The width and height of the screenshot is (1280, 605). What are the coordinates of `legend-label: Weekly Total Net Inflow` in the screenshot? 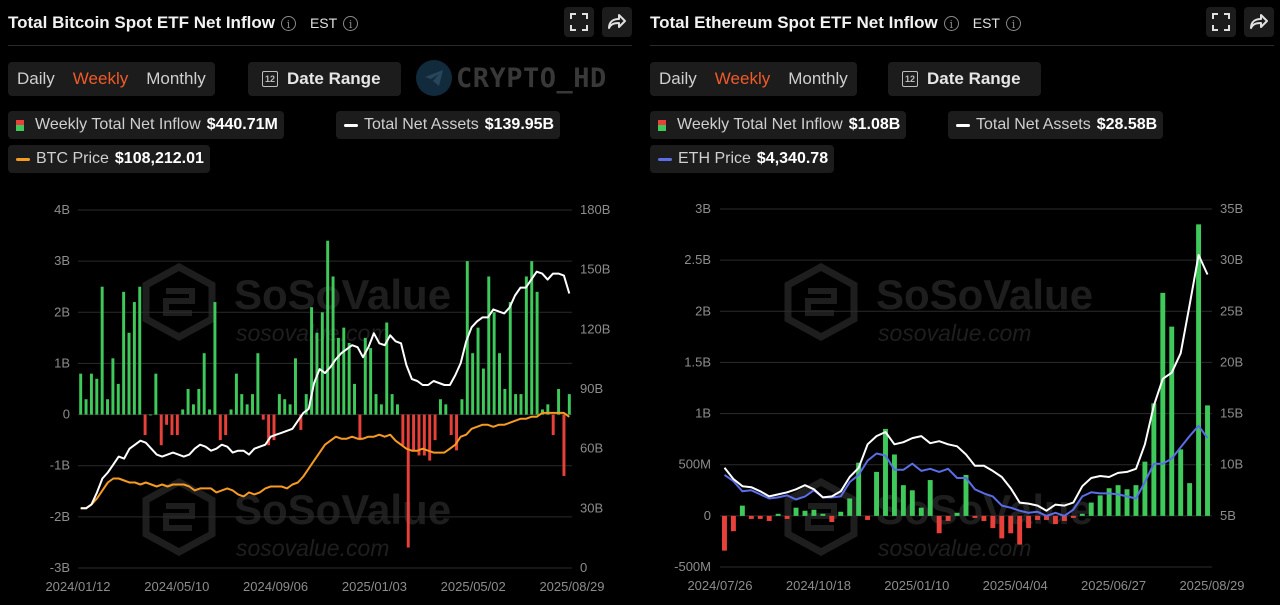 It's located at (760, 124).